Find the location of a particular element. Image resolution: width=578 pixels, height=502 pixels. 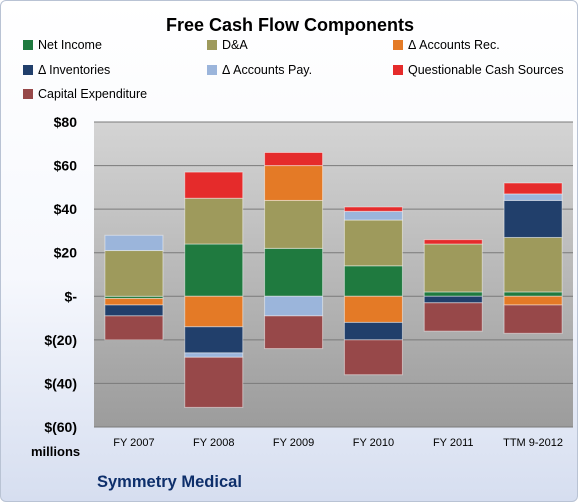

legend-label: Questionable Cash Sources is located at coordinates (486, 70).